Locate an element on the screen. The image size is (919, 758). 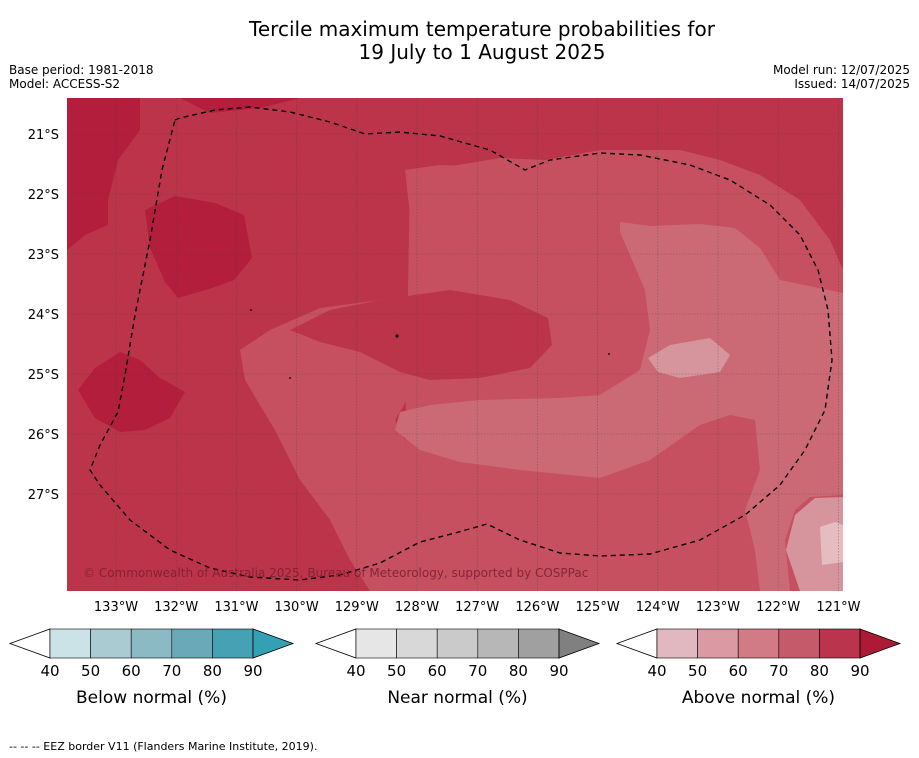
title-line-2: 19 July to 1 August 2025 is located at coordinates (482, 52).